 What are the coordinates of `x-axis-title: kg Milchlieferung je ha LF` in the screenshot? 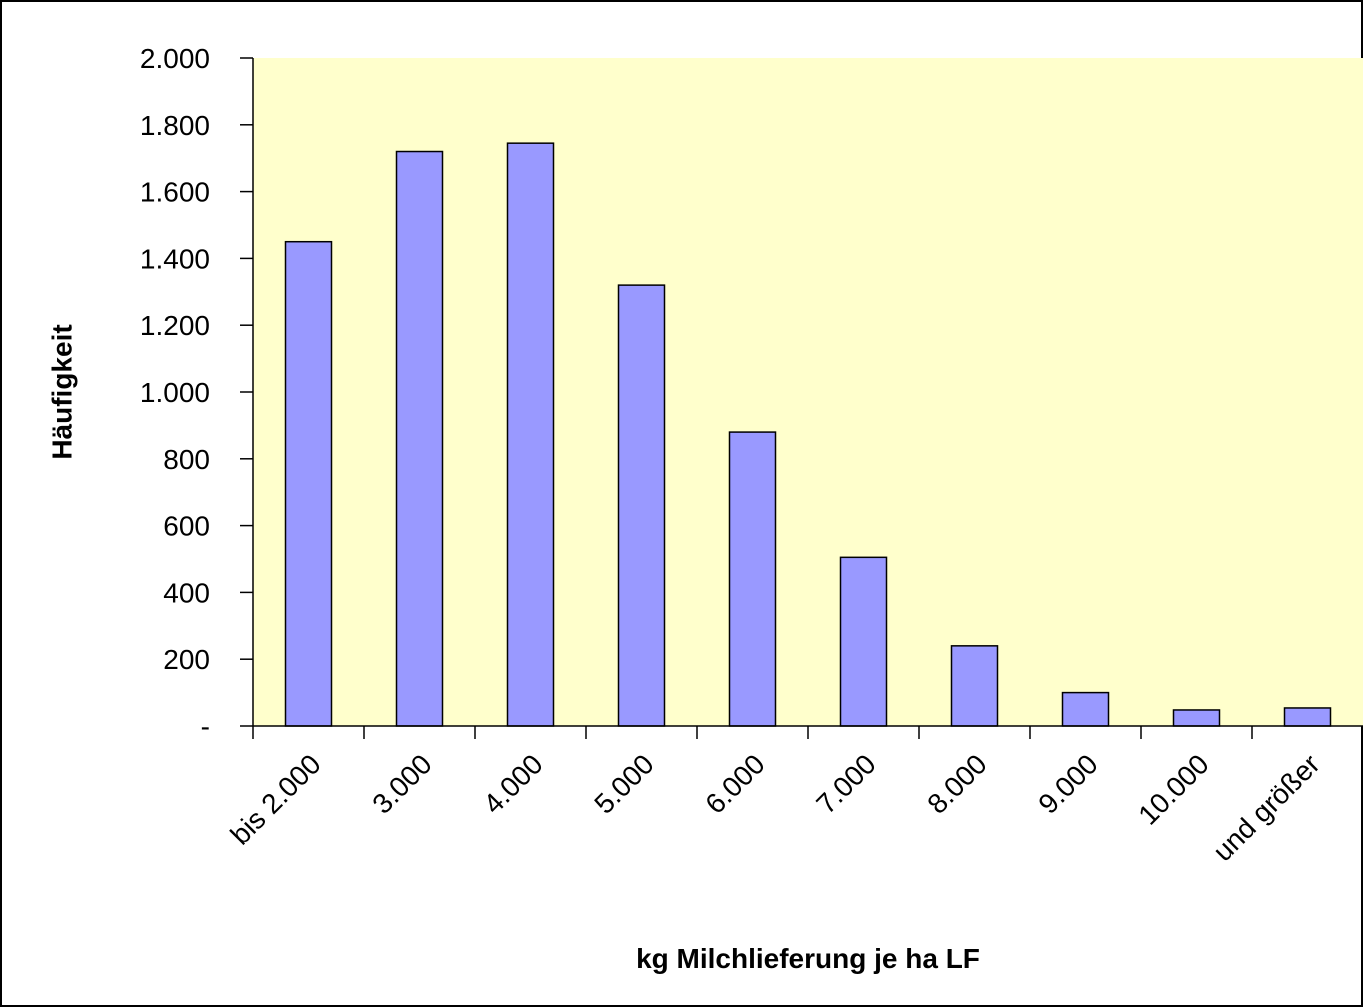 It's located at (808, 958).